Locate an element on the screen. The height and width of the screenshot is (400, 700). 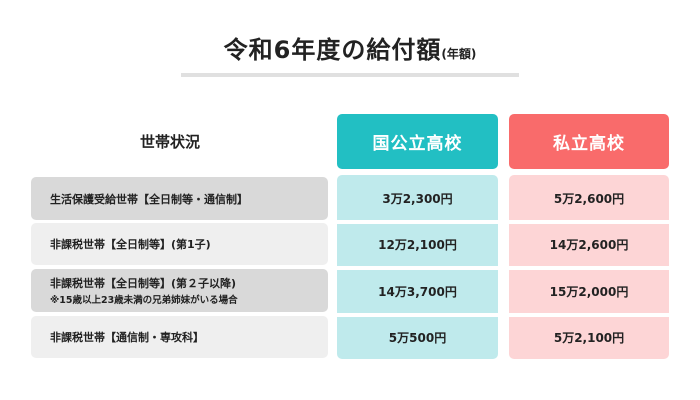
table-row-label: 非課税世帯【通信制・専攻科】 is located at coordinates (179, 337).